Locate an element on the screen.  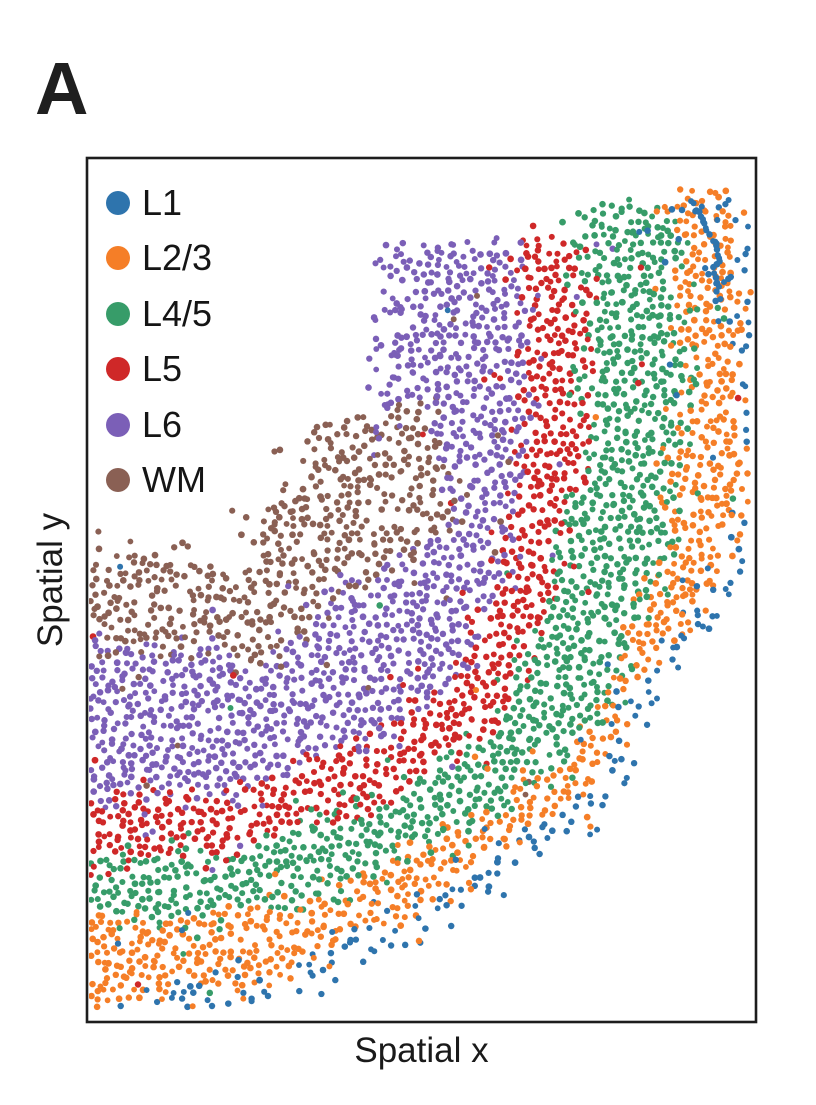
panel-label: A is located at coordinates (62, 88).